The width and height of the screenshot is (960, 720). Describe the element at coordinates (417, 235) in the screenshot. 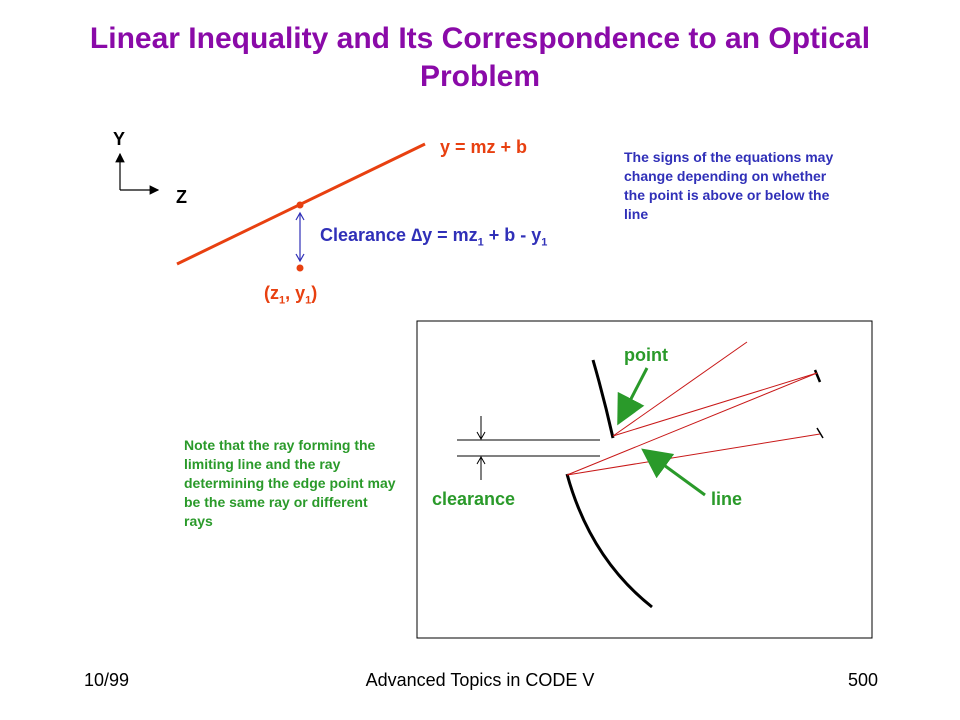

I see `delta-symbol: ∆` at that location.